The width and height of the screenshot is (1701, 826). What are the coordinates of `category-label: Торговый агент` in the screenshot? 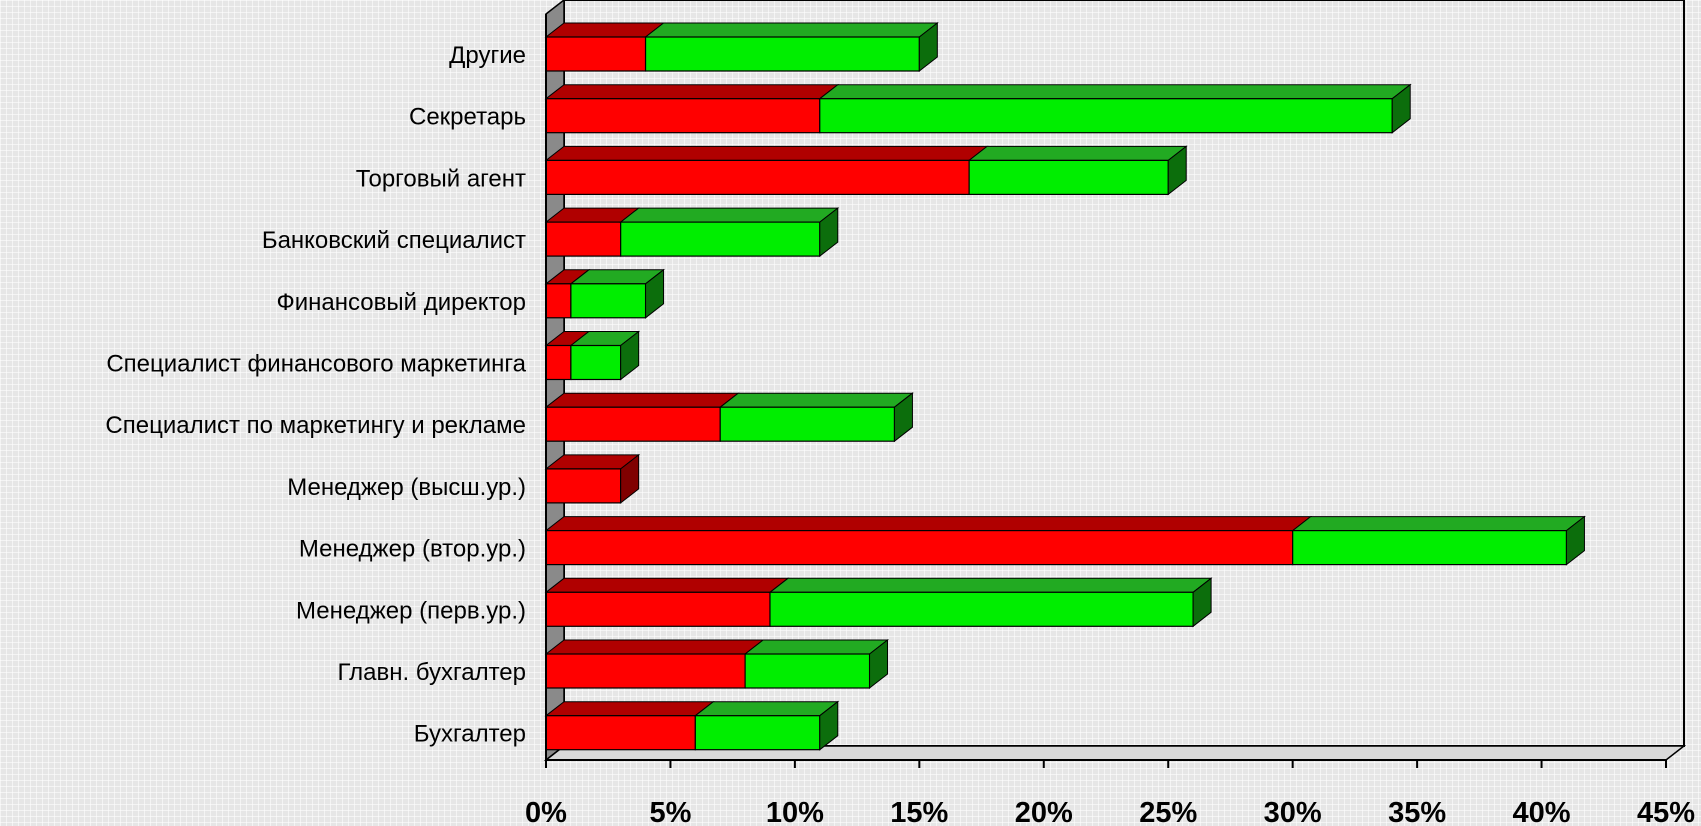 It's located at (441, 178).